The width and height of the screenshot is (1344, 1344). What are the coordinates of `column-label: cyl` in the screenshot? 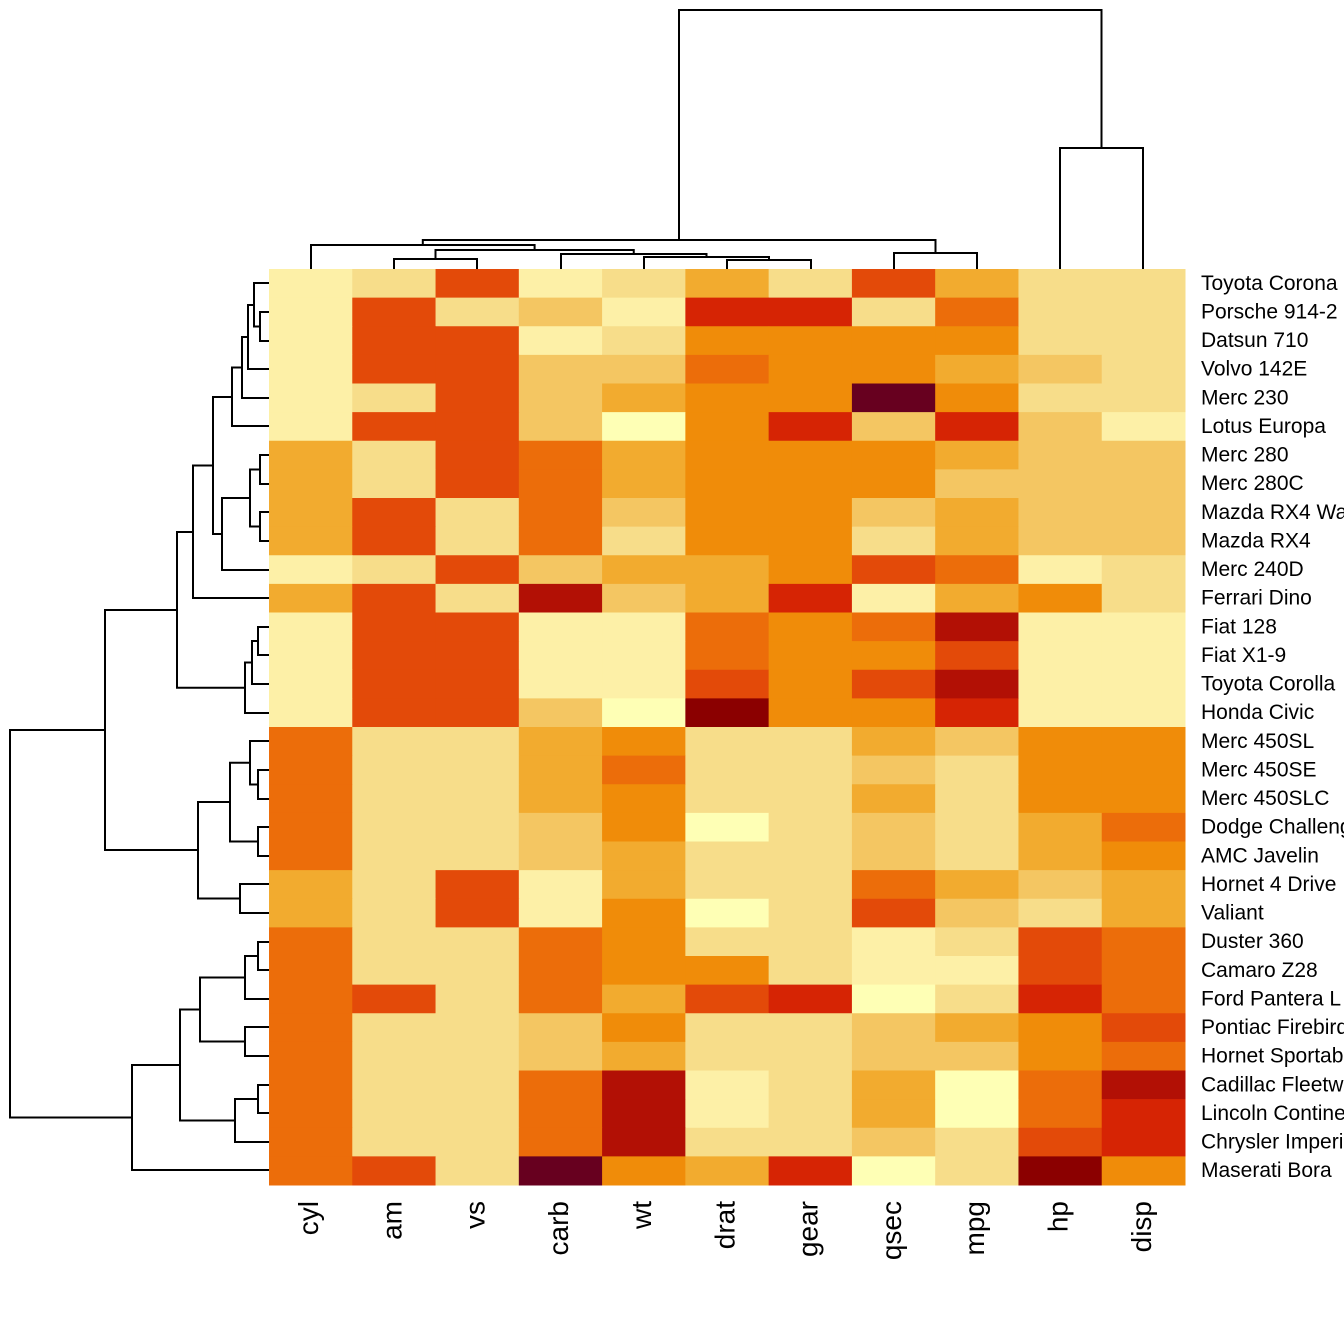 It's located at (308, 1218).